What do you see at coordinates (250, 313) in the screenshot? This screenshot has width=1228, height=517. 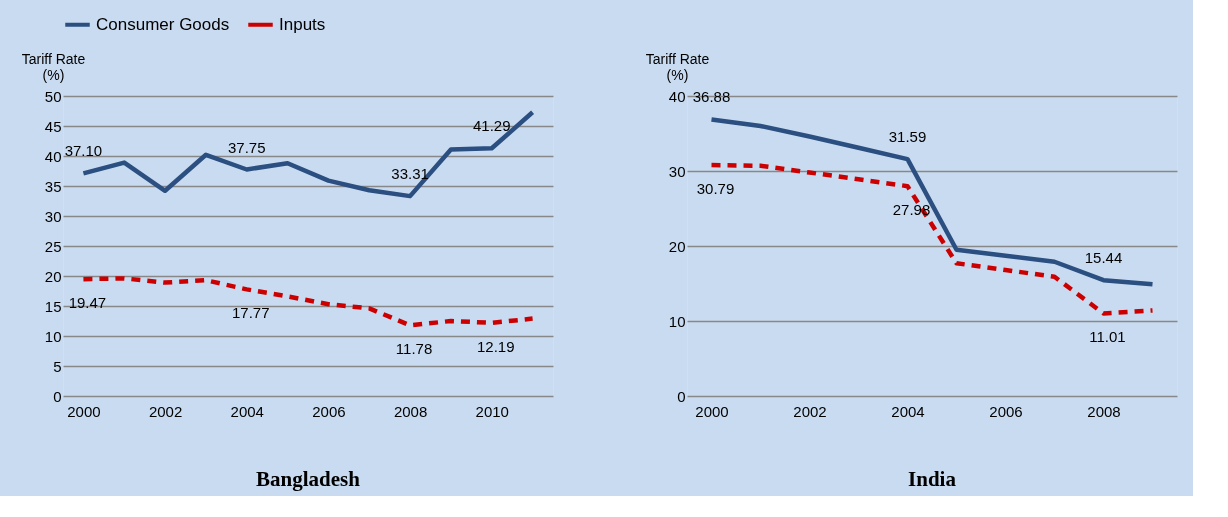 I see `data-label: 17.77` at bounding box center [250, 313].